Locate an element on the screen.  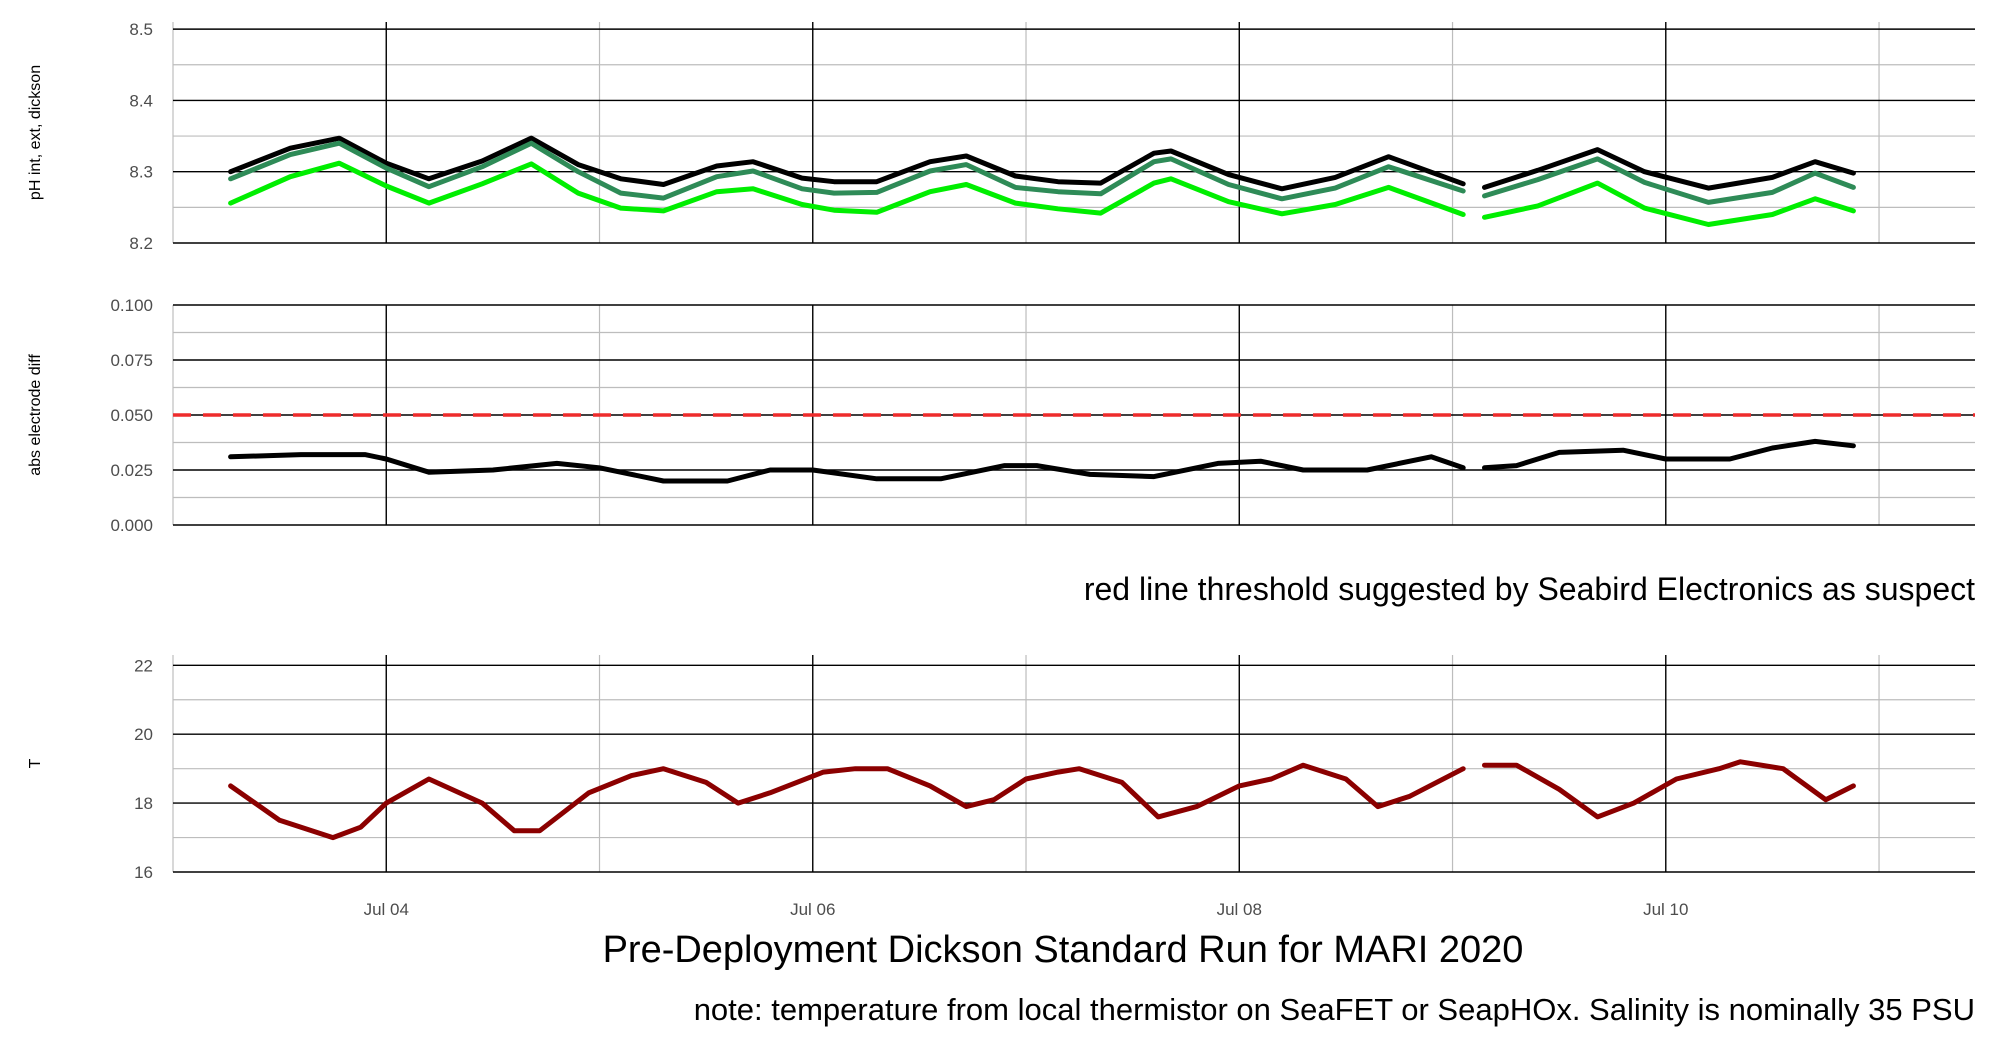
y-tick-label: 20 is located at coordinates (143, 734).